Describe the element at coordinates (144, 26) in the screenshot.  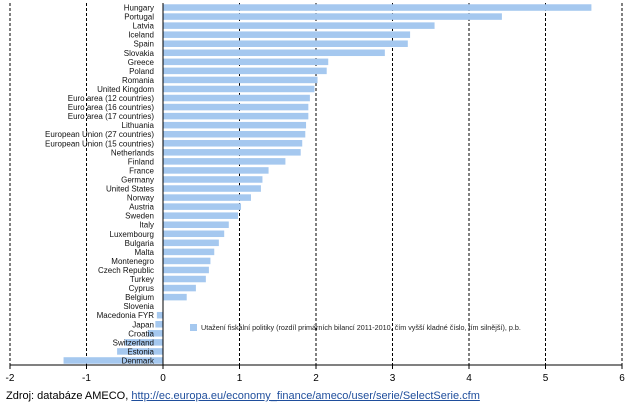
I see `category-label-2: Latvia` at that location.